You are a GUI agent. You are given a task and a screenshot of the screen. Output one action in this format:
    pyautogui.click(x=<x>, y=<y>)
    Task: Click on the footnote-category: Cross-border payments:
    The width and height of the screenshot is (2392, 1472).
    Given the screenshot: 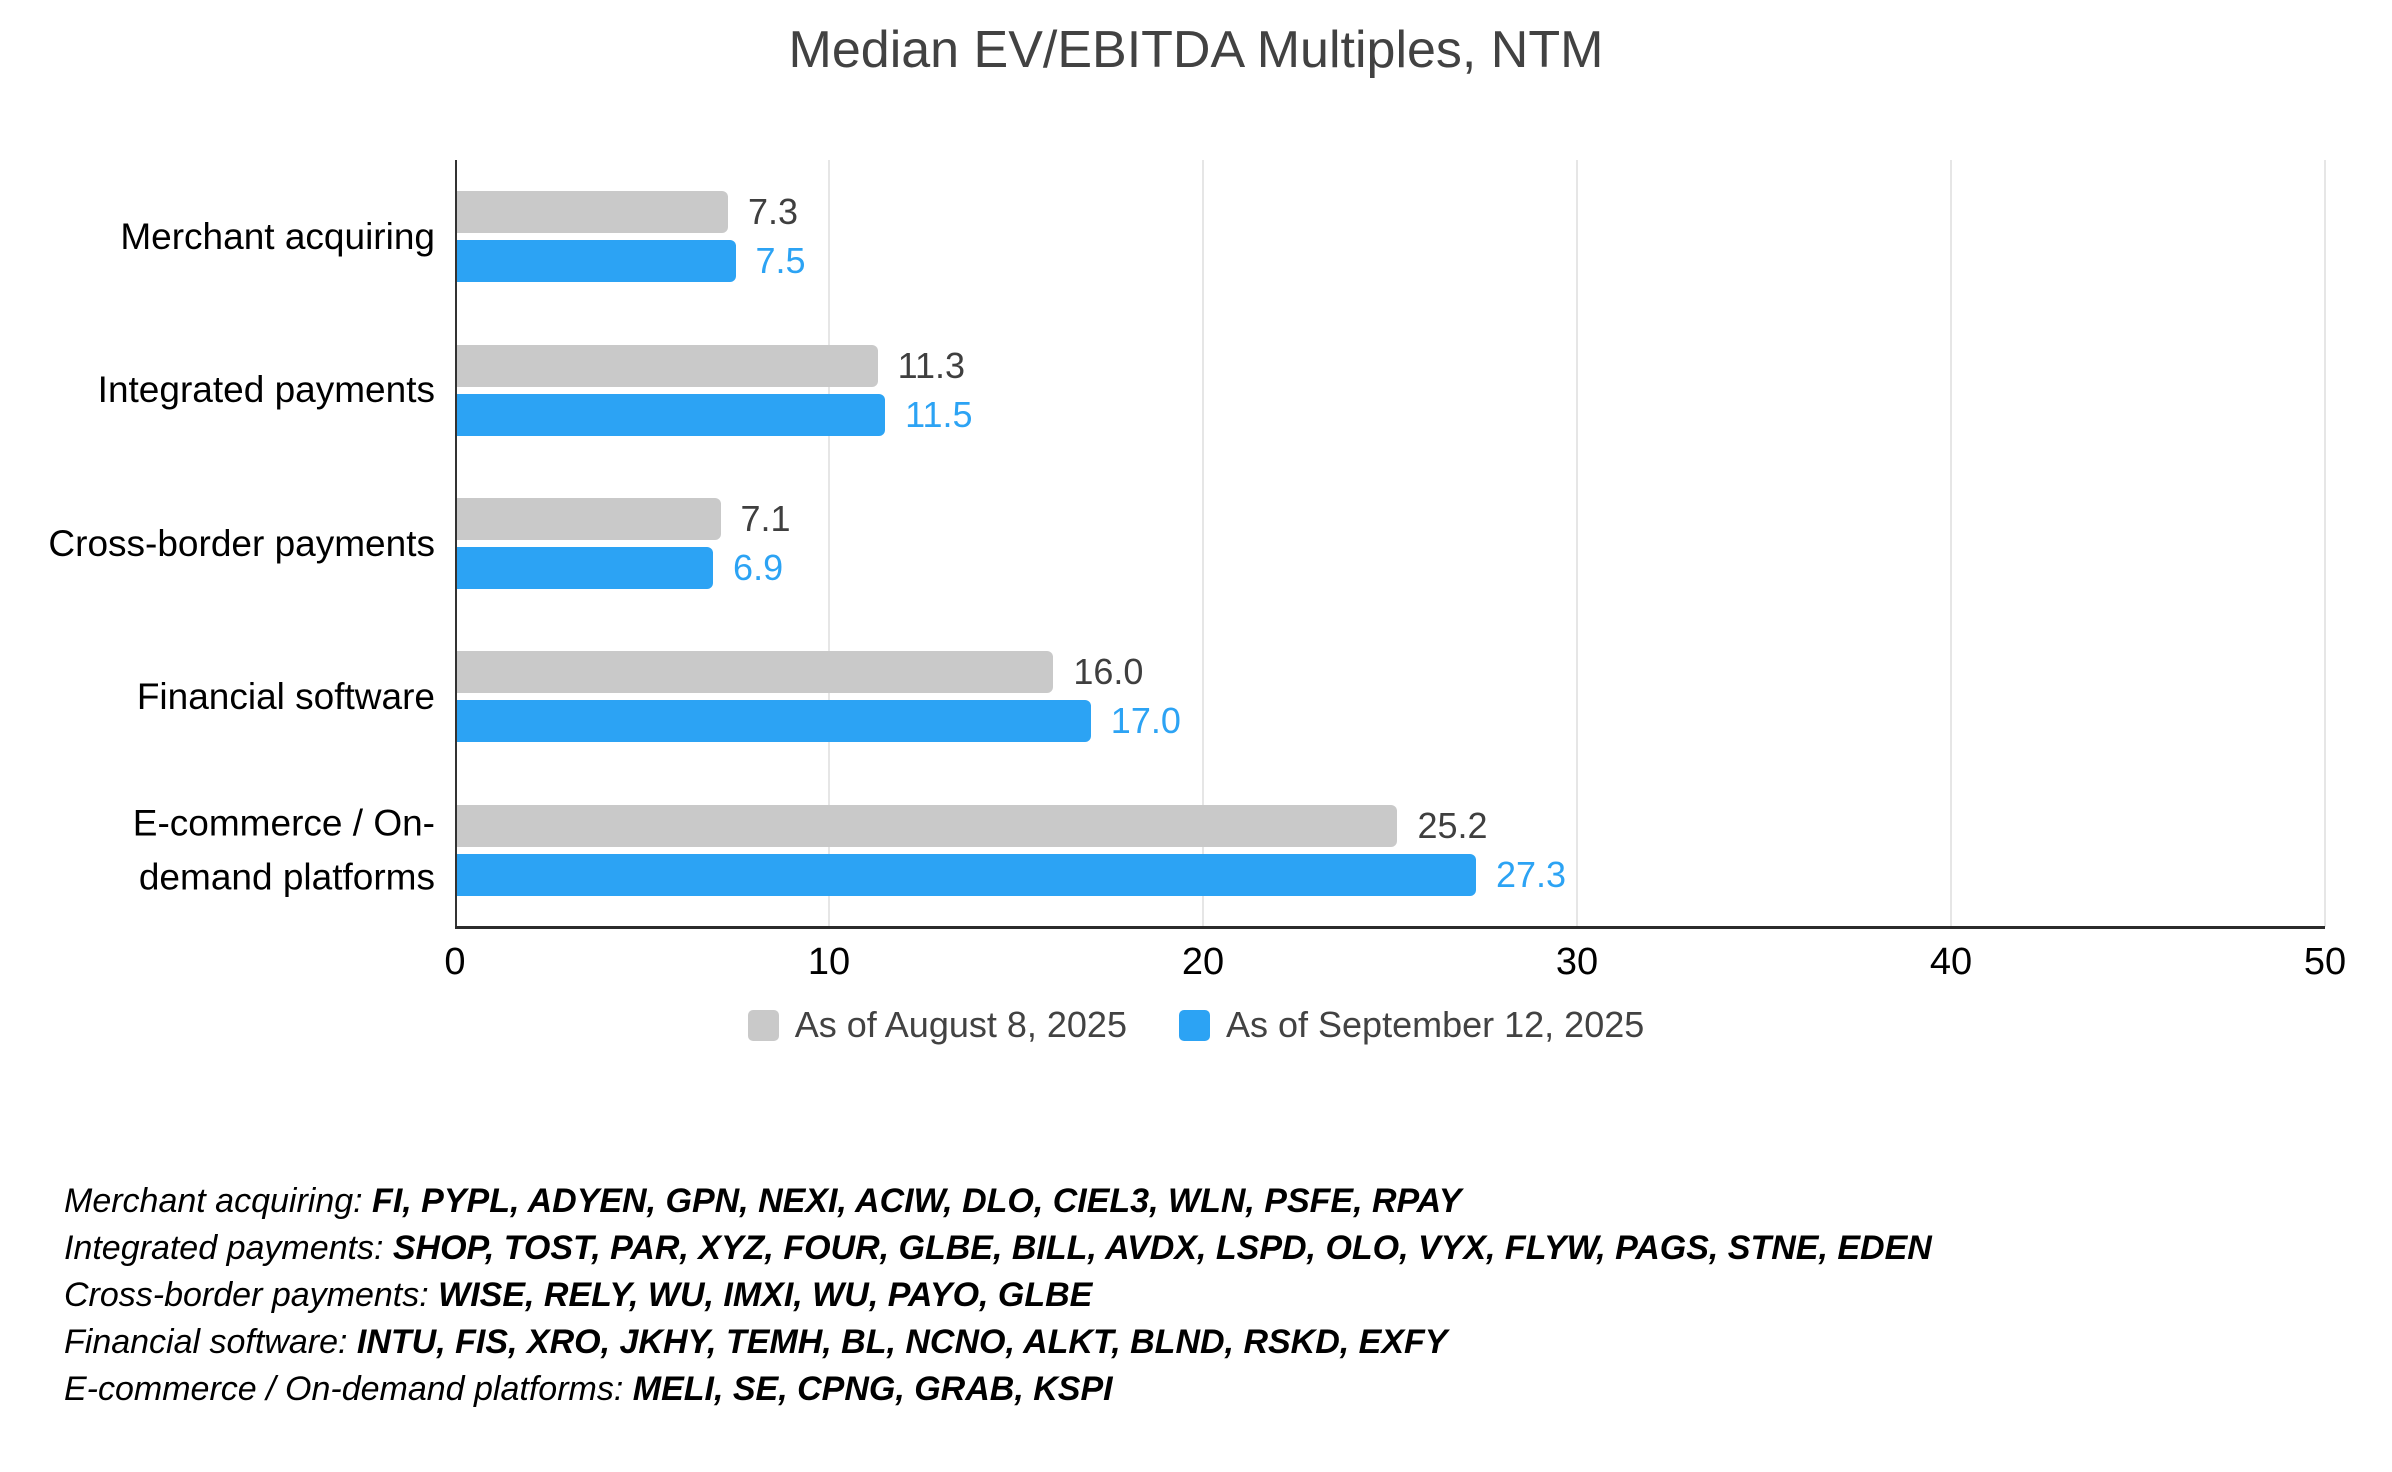 What is the action you would take?
    pyautogui.click(x=251, y=1295)
    